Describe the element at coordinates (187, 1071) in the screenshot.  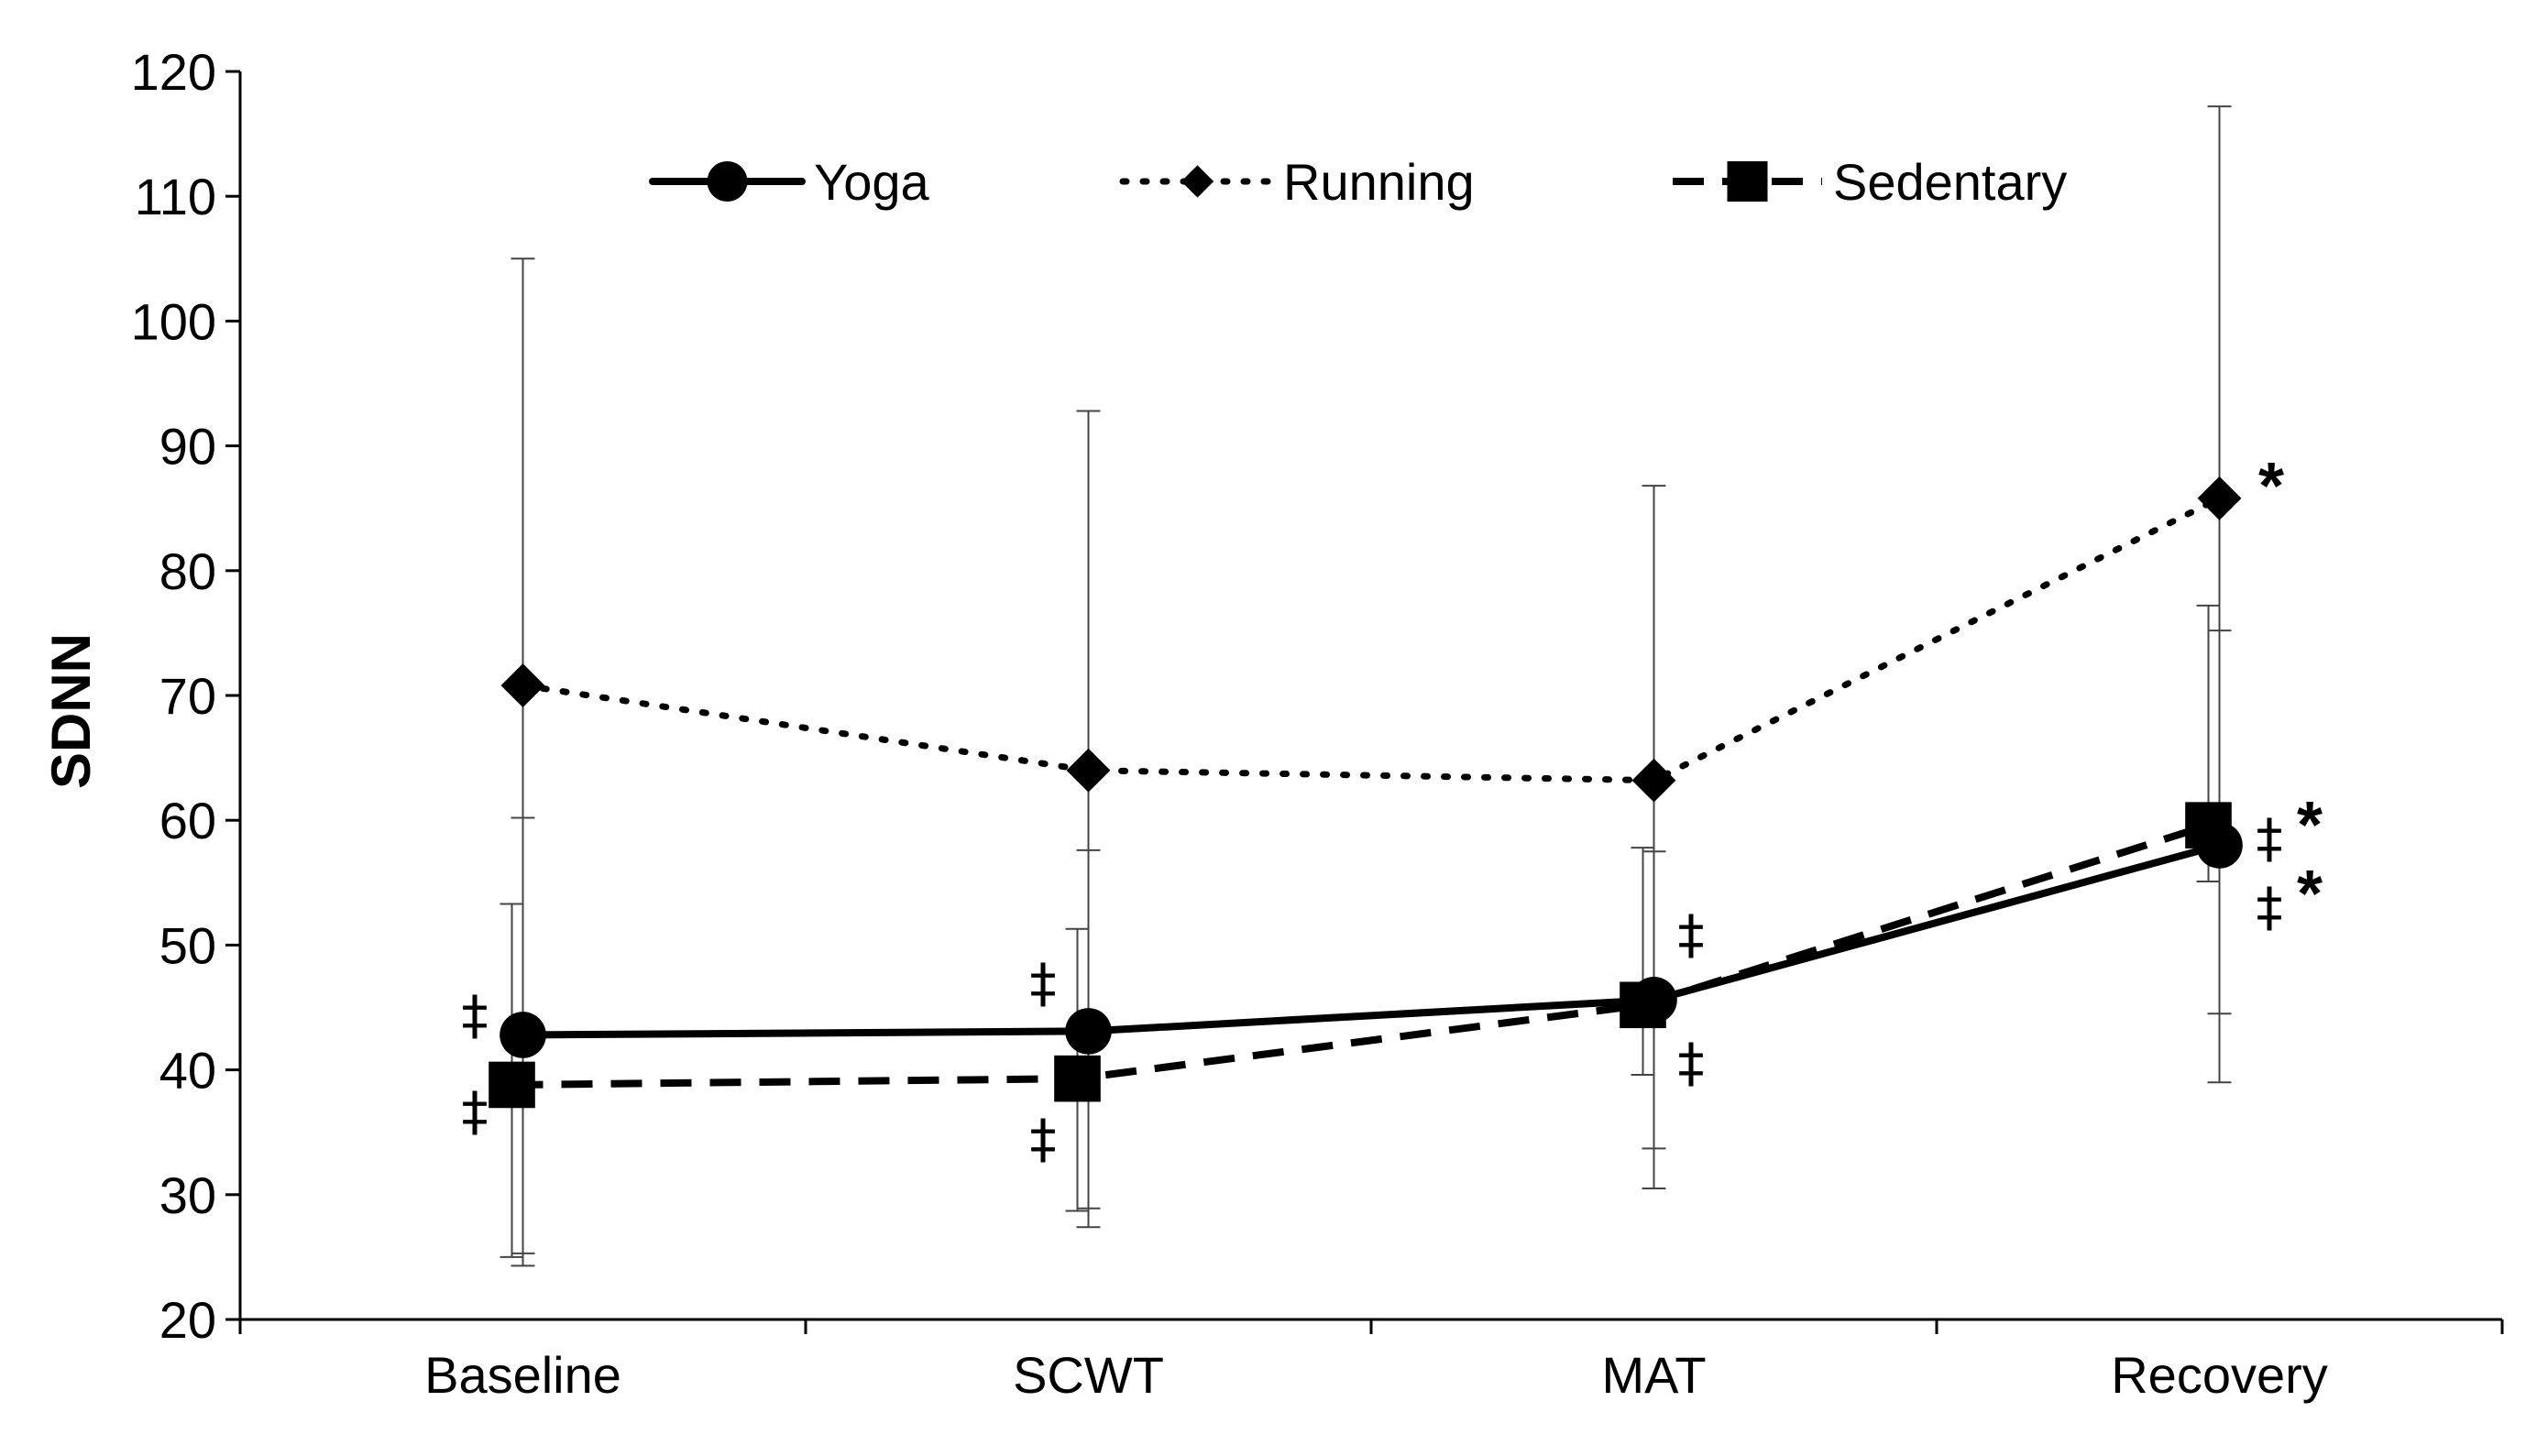
I see `y-tick-label: 40` at that location.